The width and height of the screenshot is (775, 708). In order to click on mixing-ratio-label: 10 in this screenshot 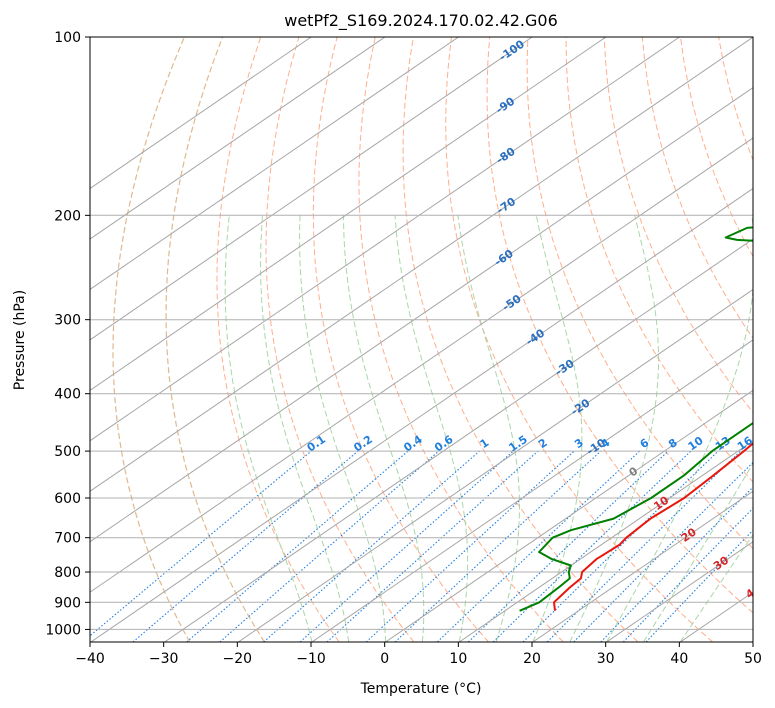, I will do `click(696, 444)`.